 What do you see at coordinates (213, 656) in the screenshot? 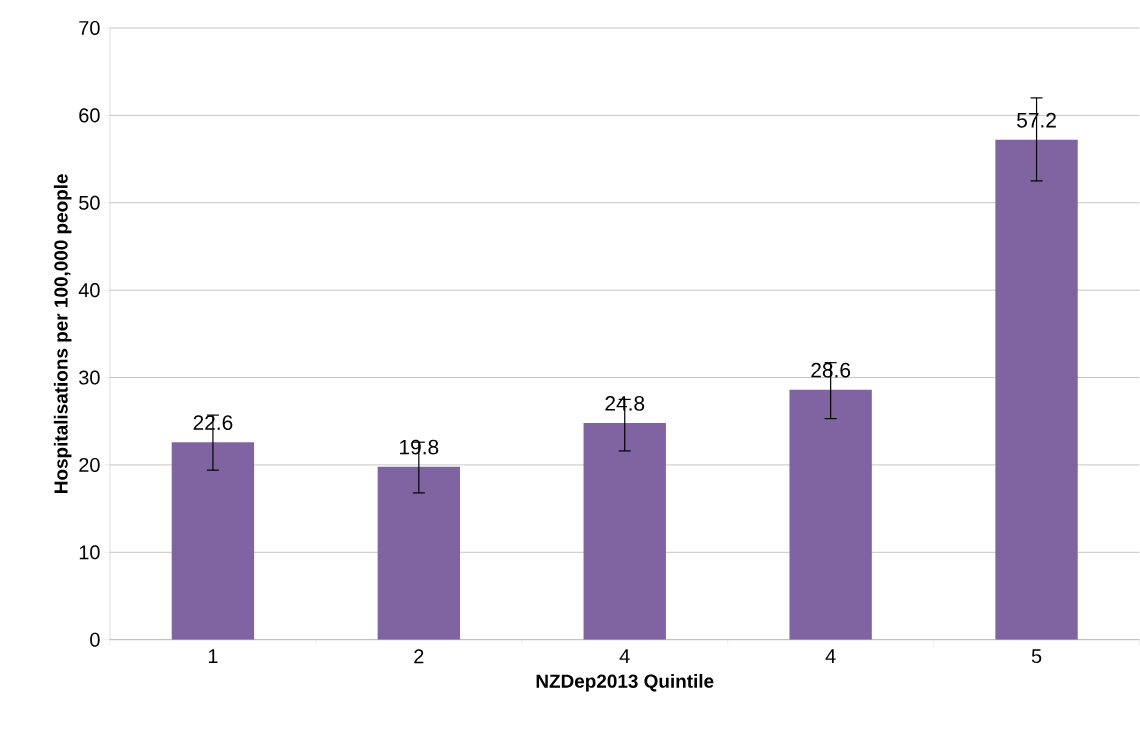
I see `x-tick-label: 1` at bounding box center [213, 656].